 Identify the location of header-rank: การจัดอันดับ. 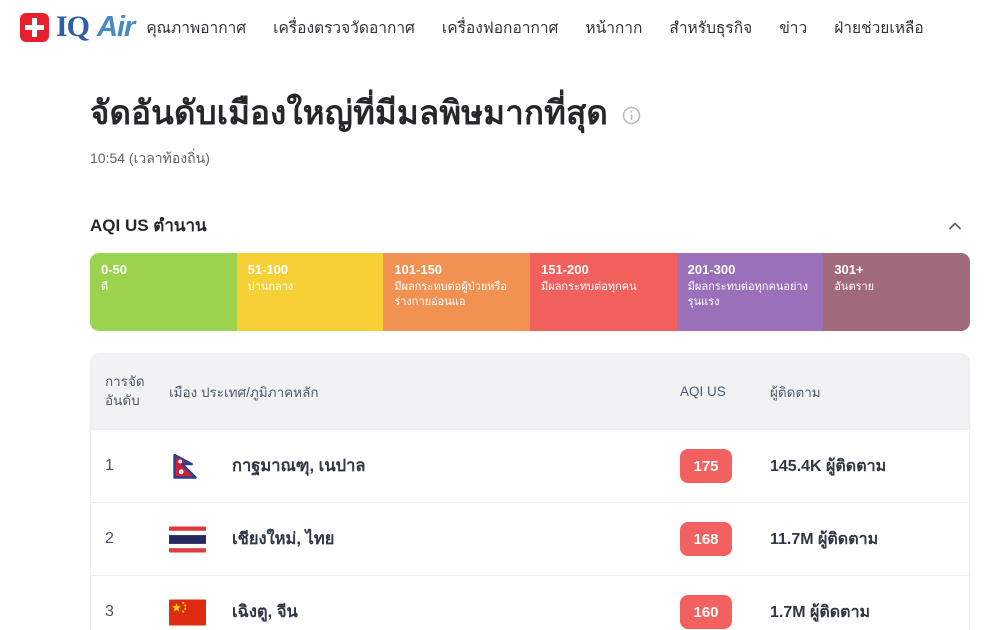
(125, 390).